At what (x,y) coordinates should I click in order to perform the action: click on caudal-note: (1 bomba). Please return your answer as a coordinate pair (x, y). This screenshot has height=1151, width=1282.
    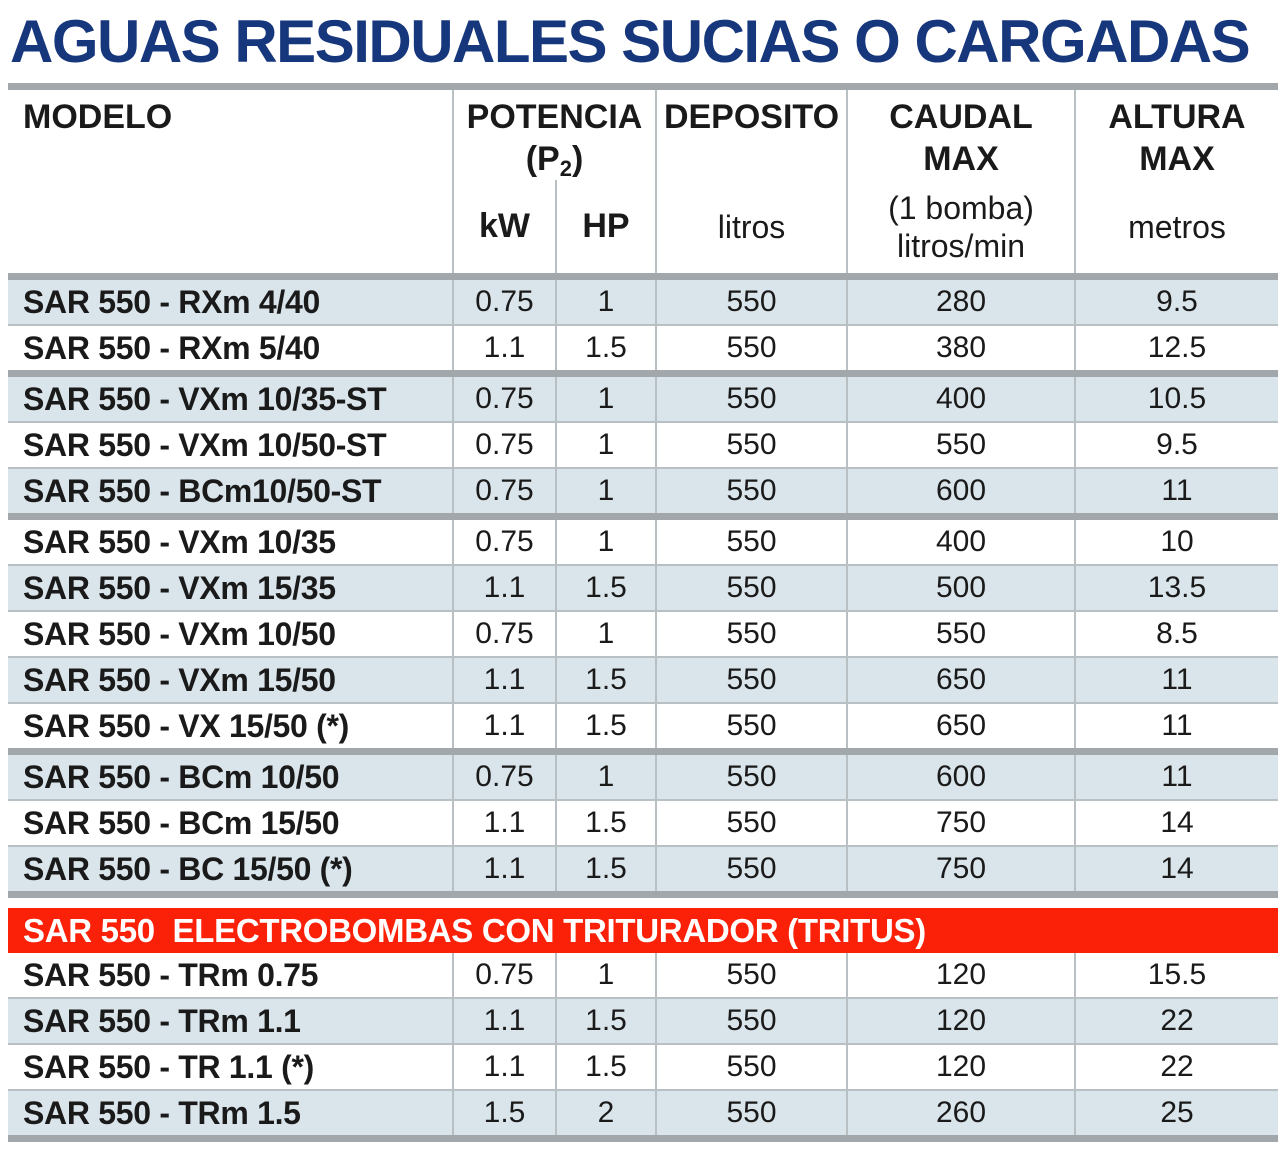
    Looking at the image, I should click on (961, 207).